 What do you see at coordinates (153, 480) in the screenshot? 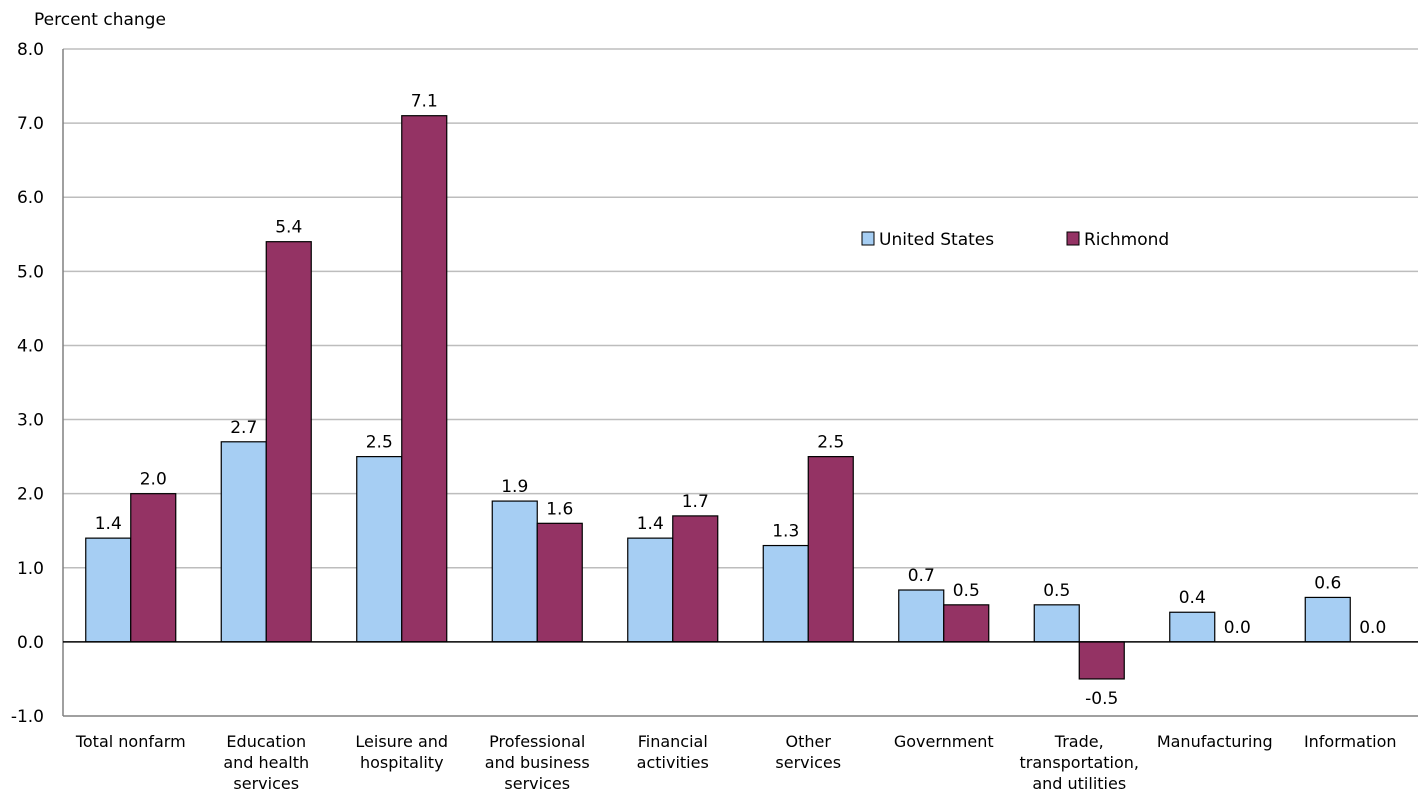
I see `data-label: 2.0` at bounding box center [153, 480].